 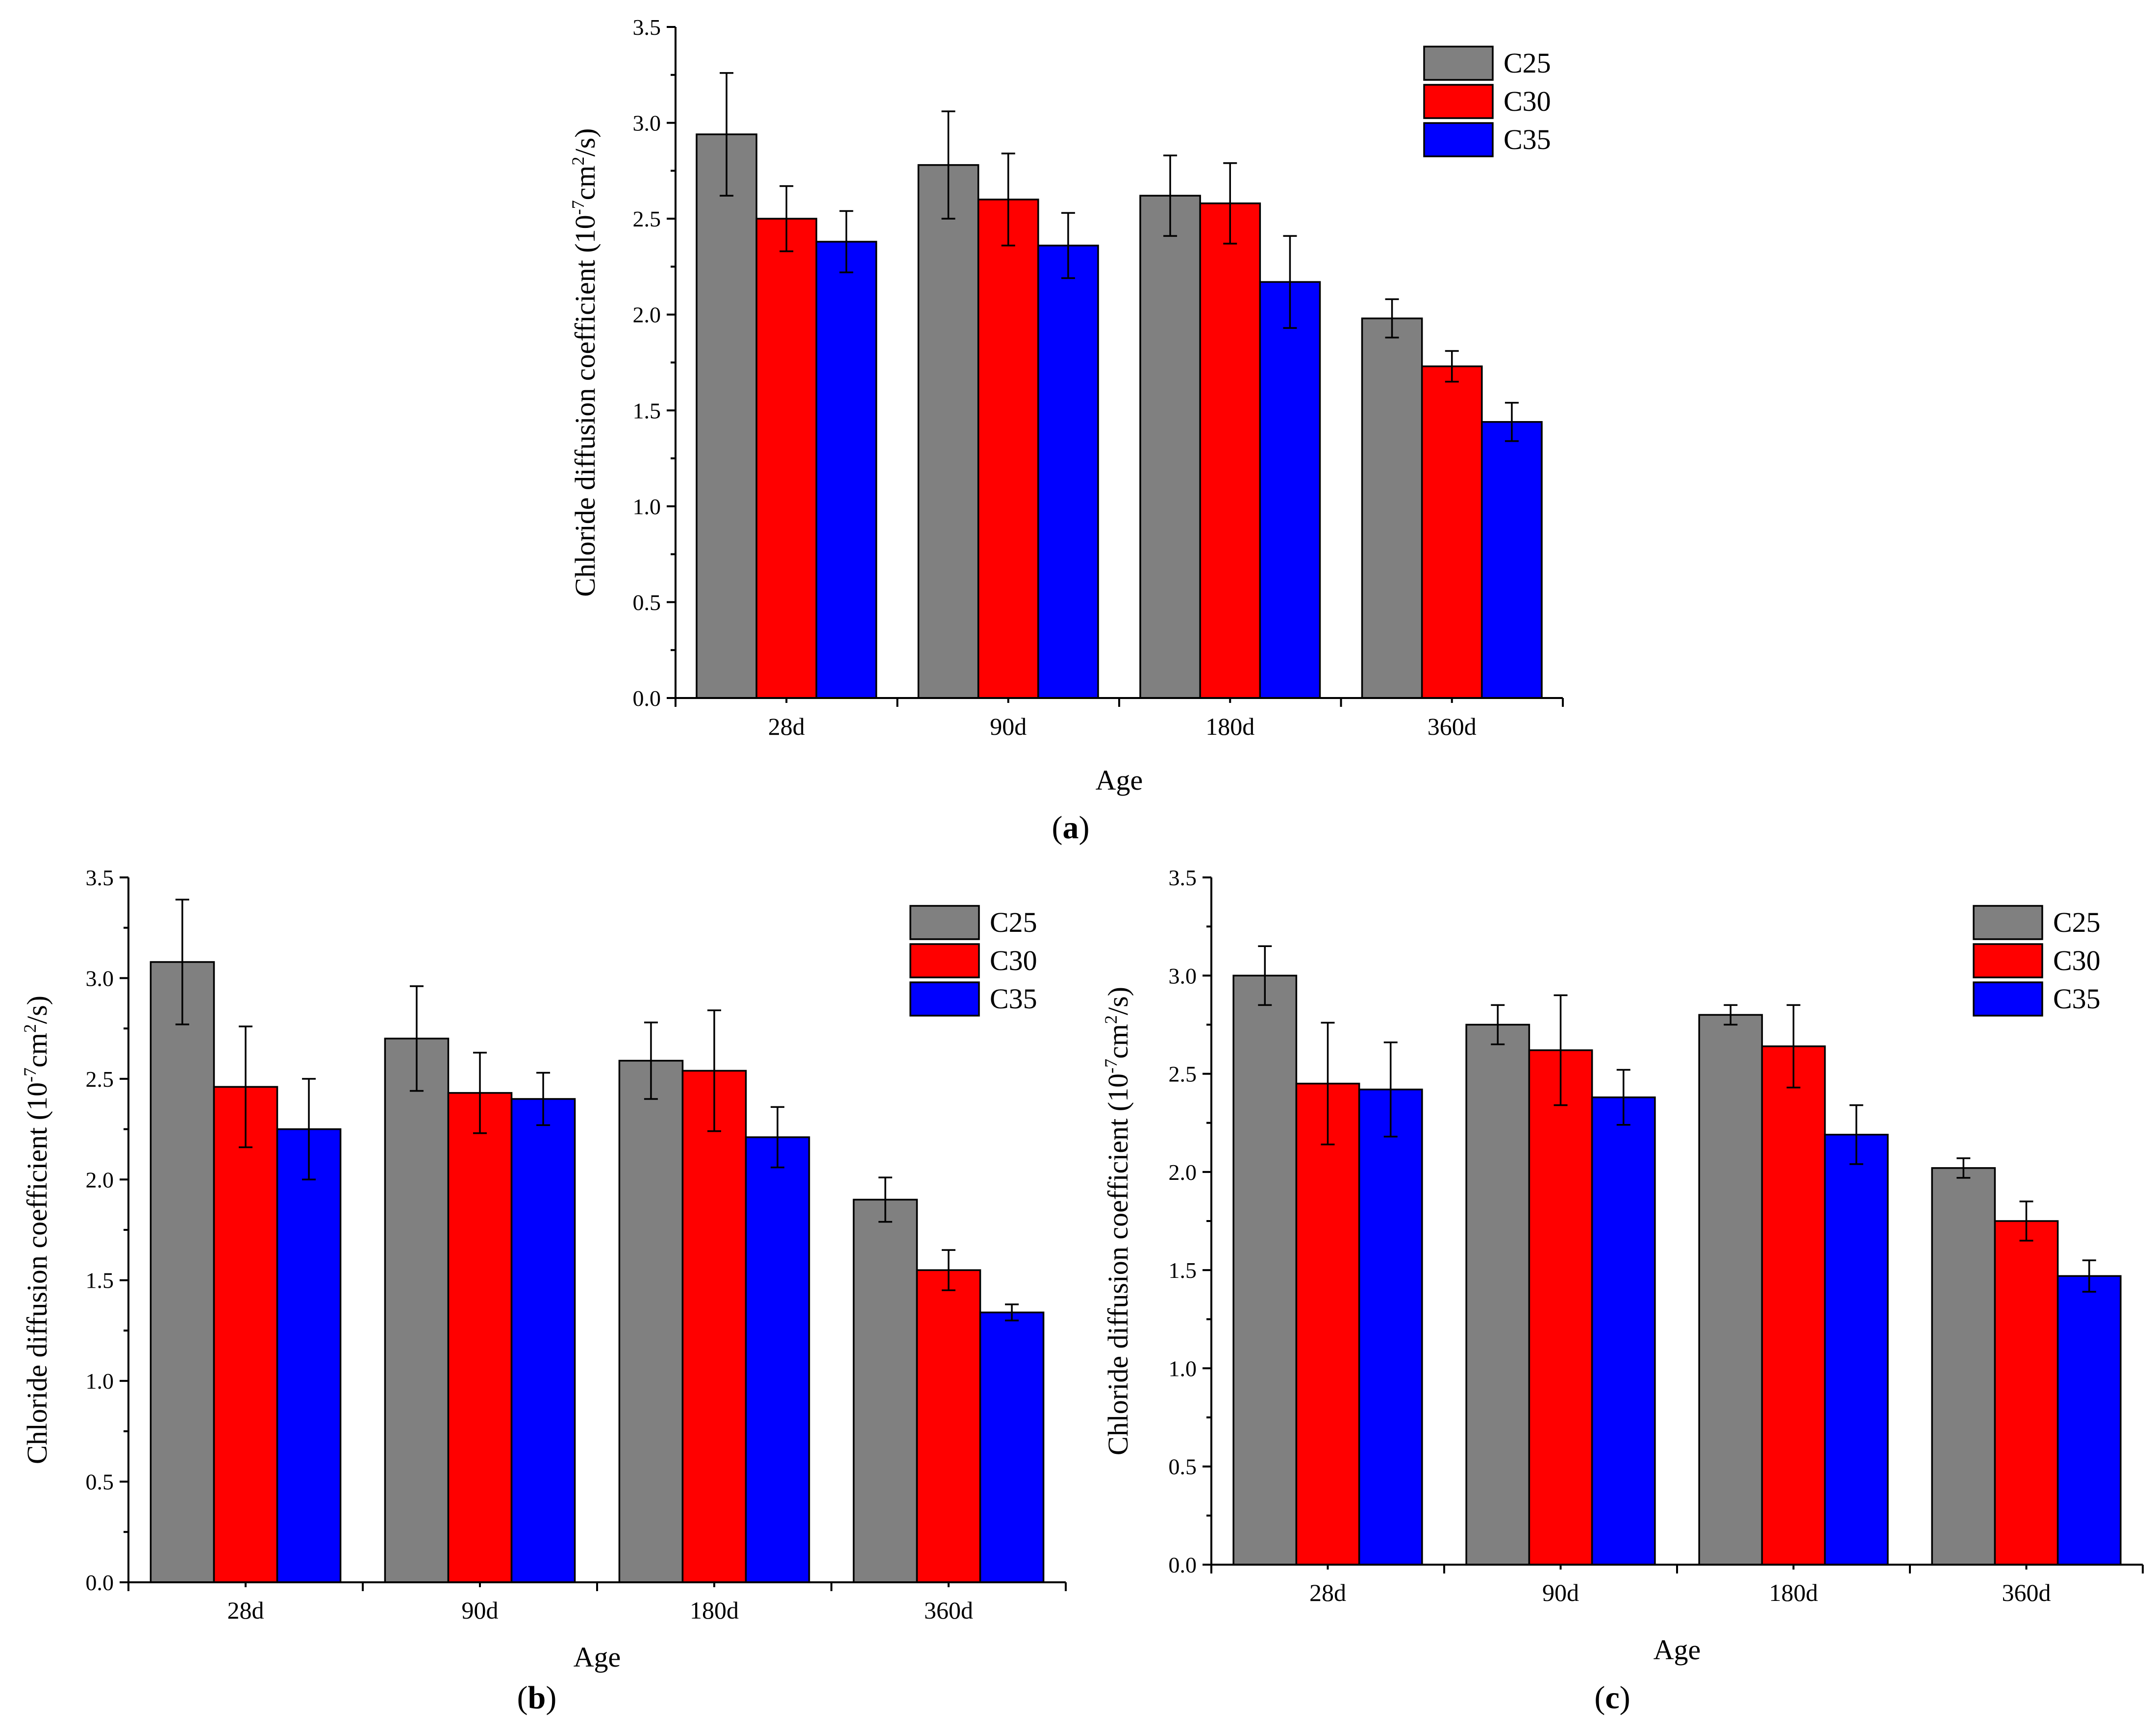 I want to click on panel-a-legend: C25 C30 C35, so click(x=1487, y=101).